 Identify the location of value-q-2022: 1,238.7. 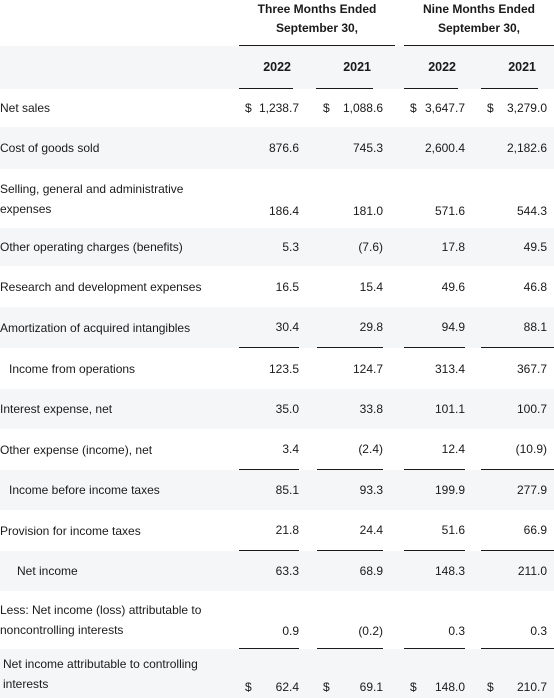
(278, 108).